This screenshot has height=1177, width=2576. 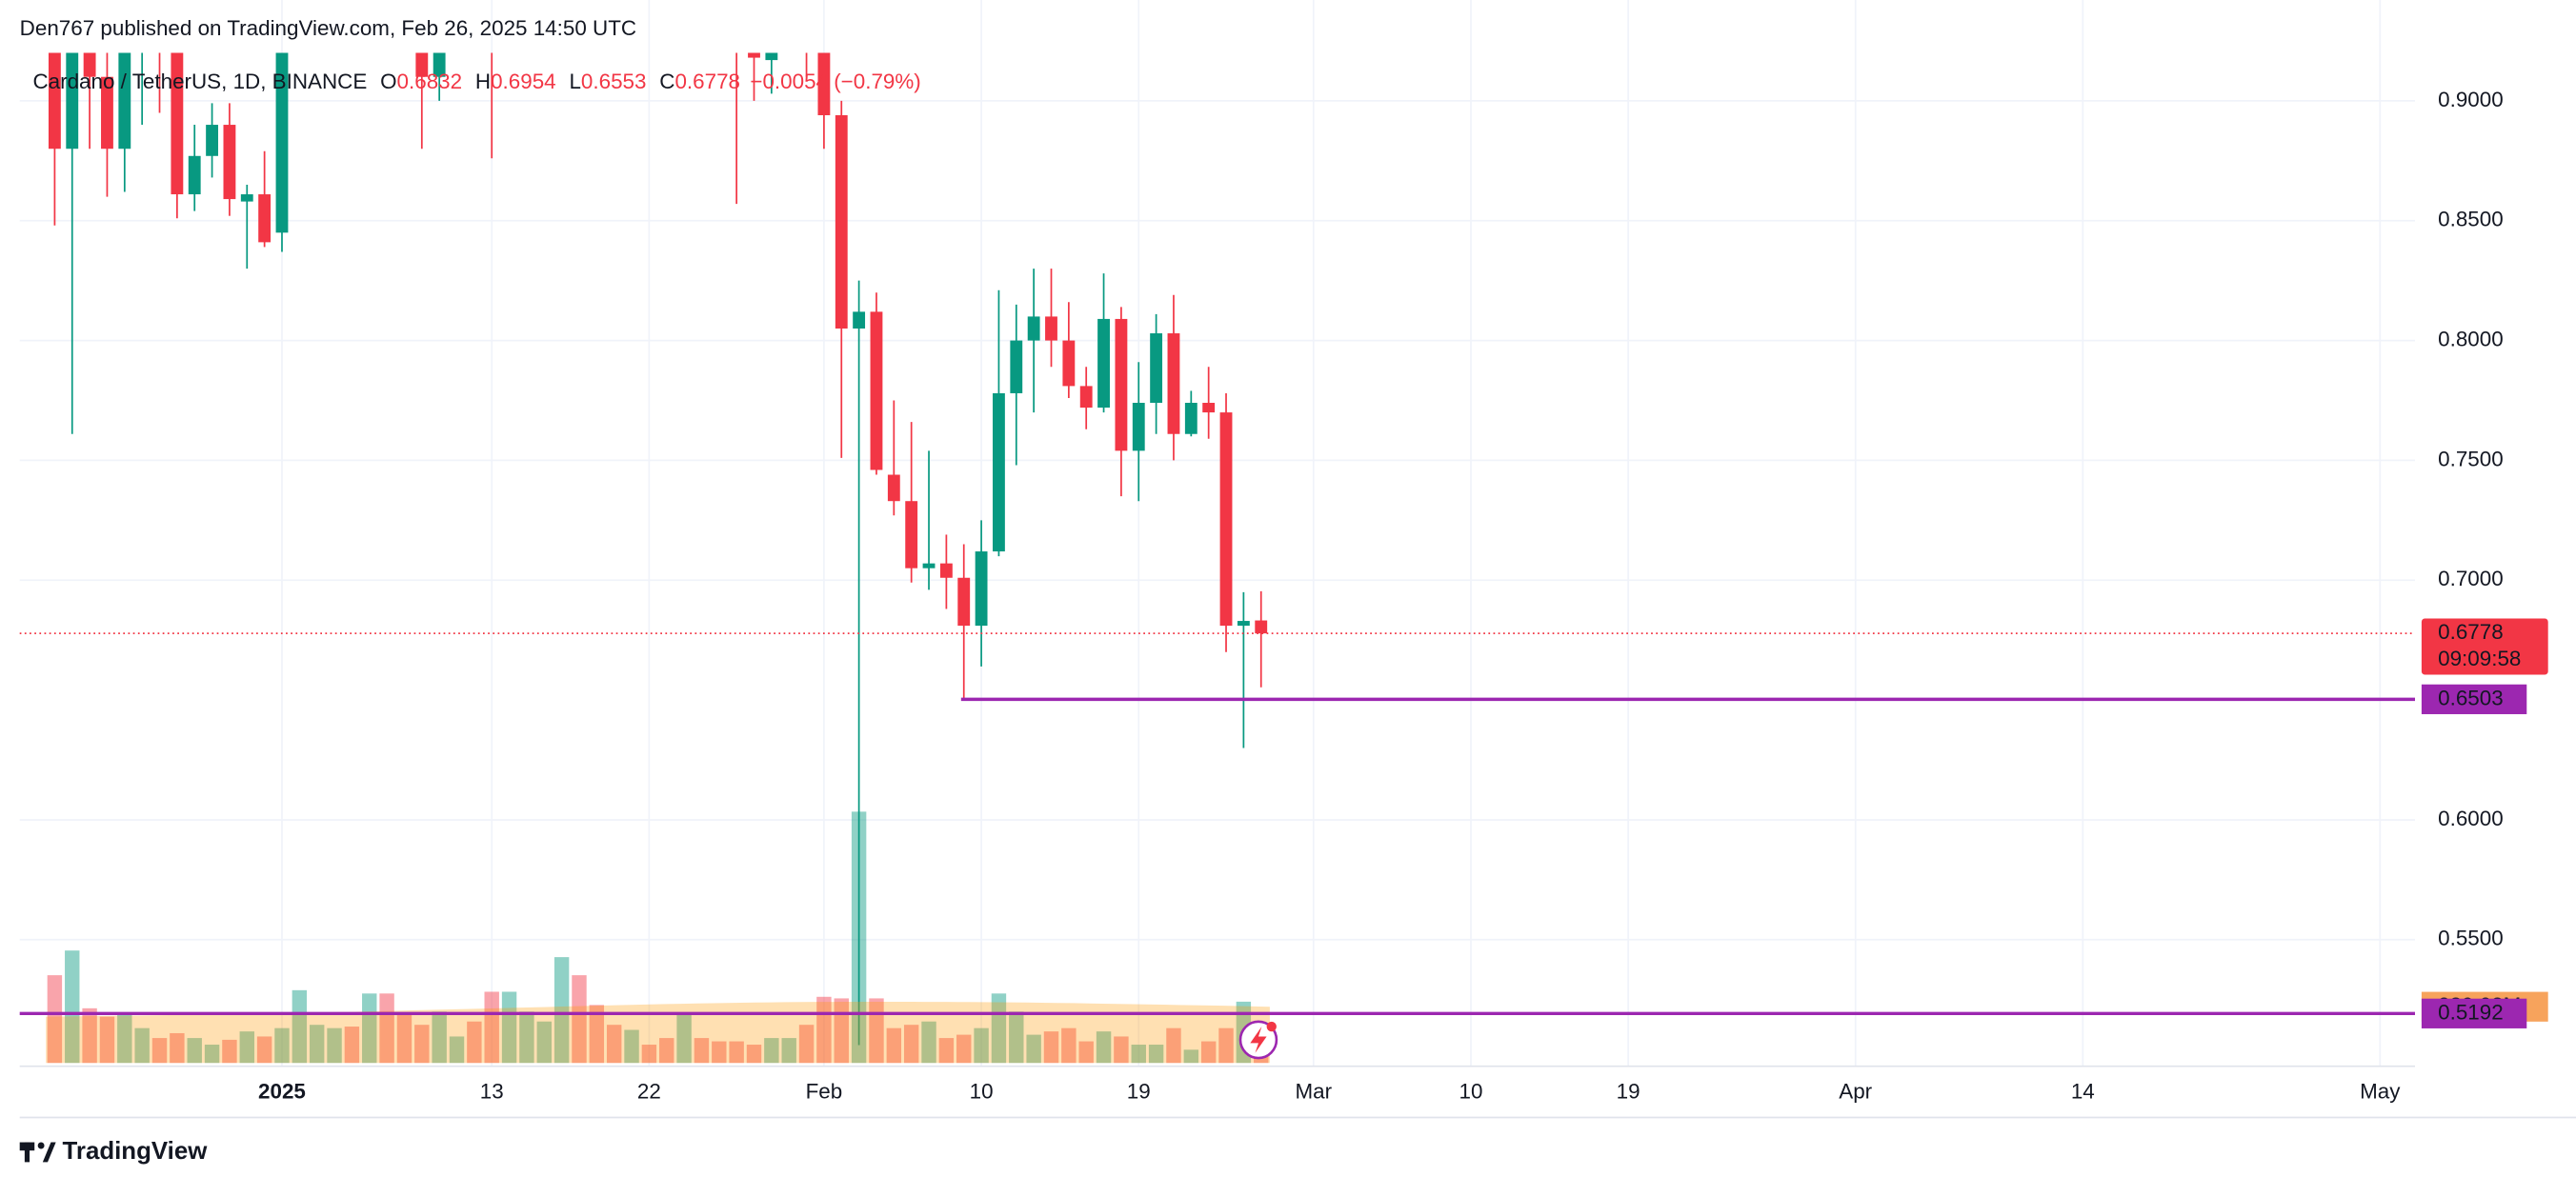 I want to click on y-tick-label: 0.9000, so click(x=2471, y=99).